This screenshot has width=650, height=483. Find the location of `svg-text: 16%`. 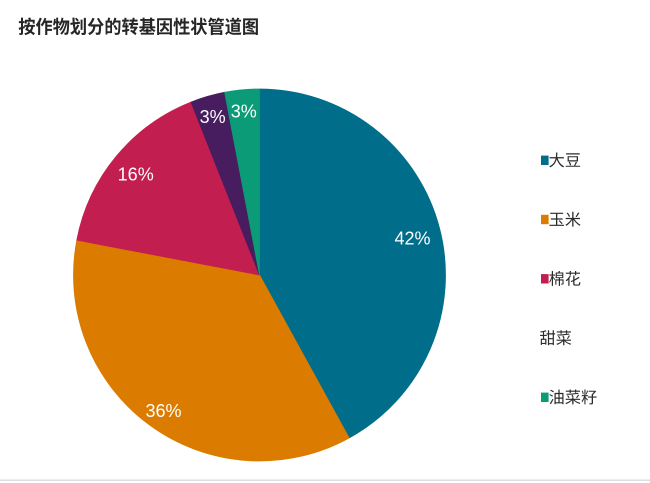

svg-text: 16% is located at coordinates (136, 175).